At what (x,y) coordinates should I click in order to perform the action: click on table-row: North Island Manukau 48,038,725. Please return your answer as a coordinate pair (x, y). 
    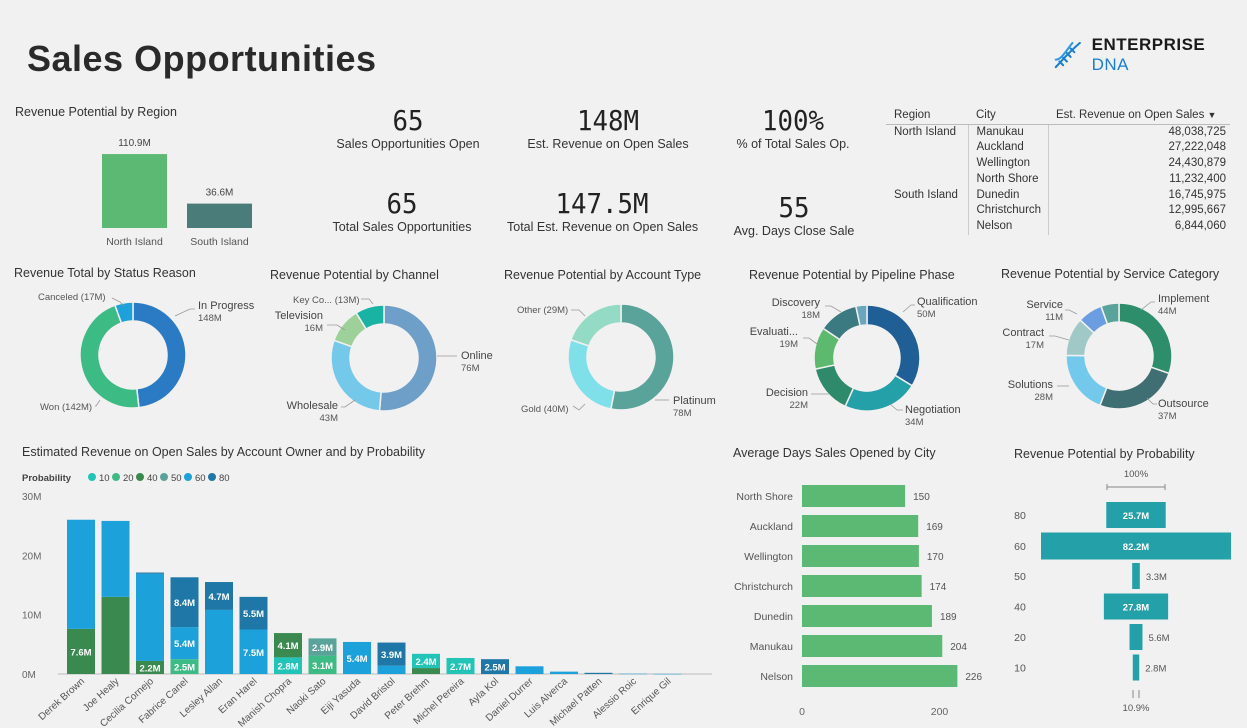
    Looking at the image, I should click on (1058, 132).